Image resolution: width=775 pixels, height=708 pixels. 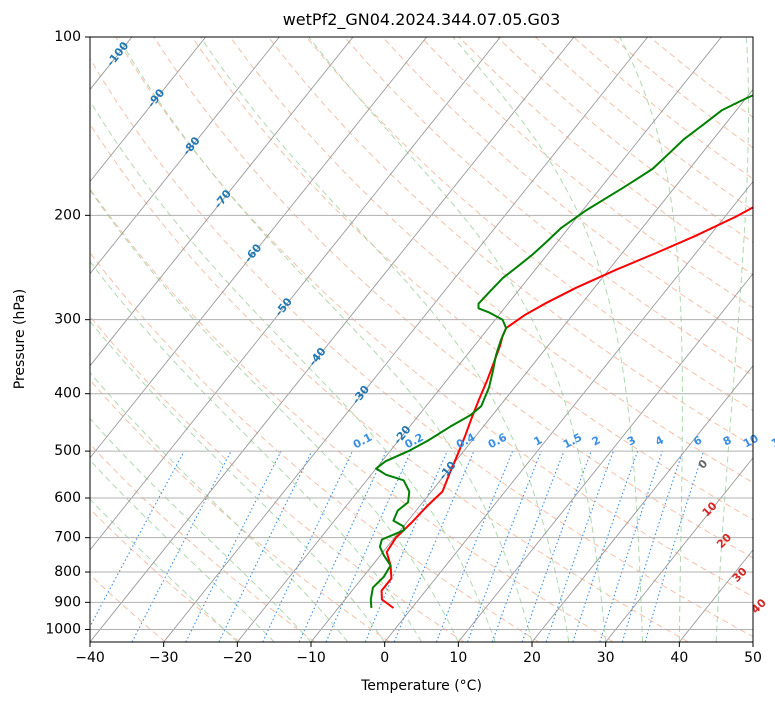 What do you see at coordinates (458, 658) in the screenshot?
I see `x-tick-label: 10` at bounding box center [458, 658].